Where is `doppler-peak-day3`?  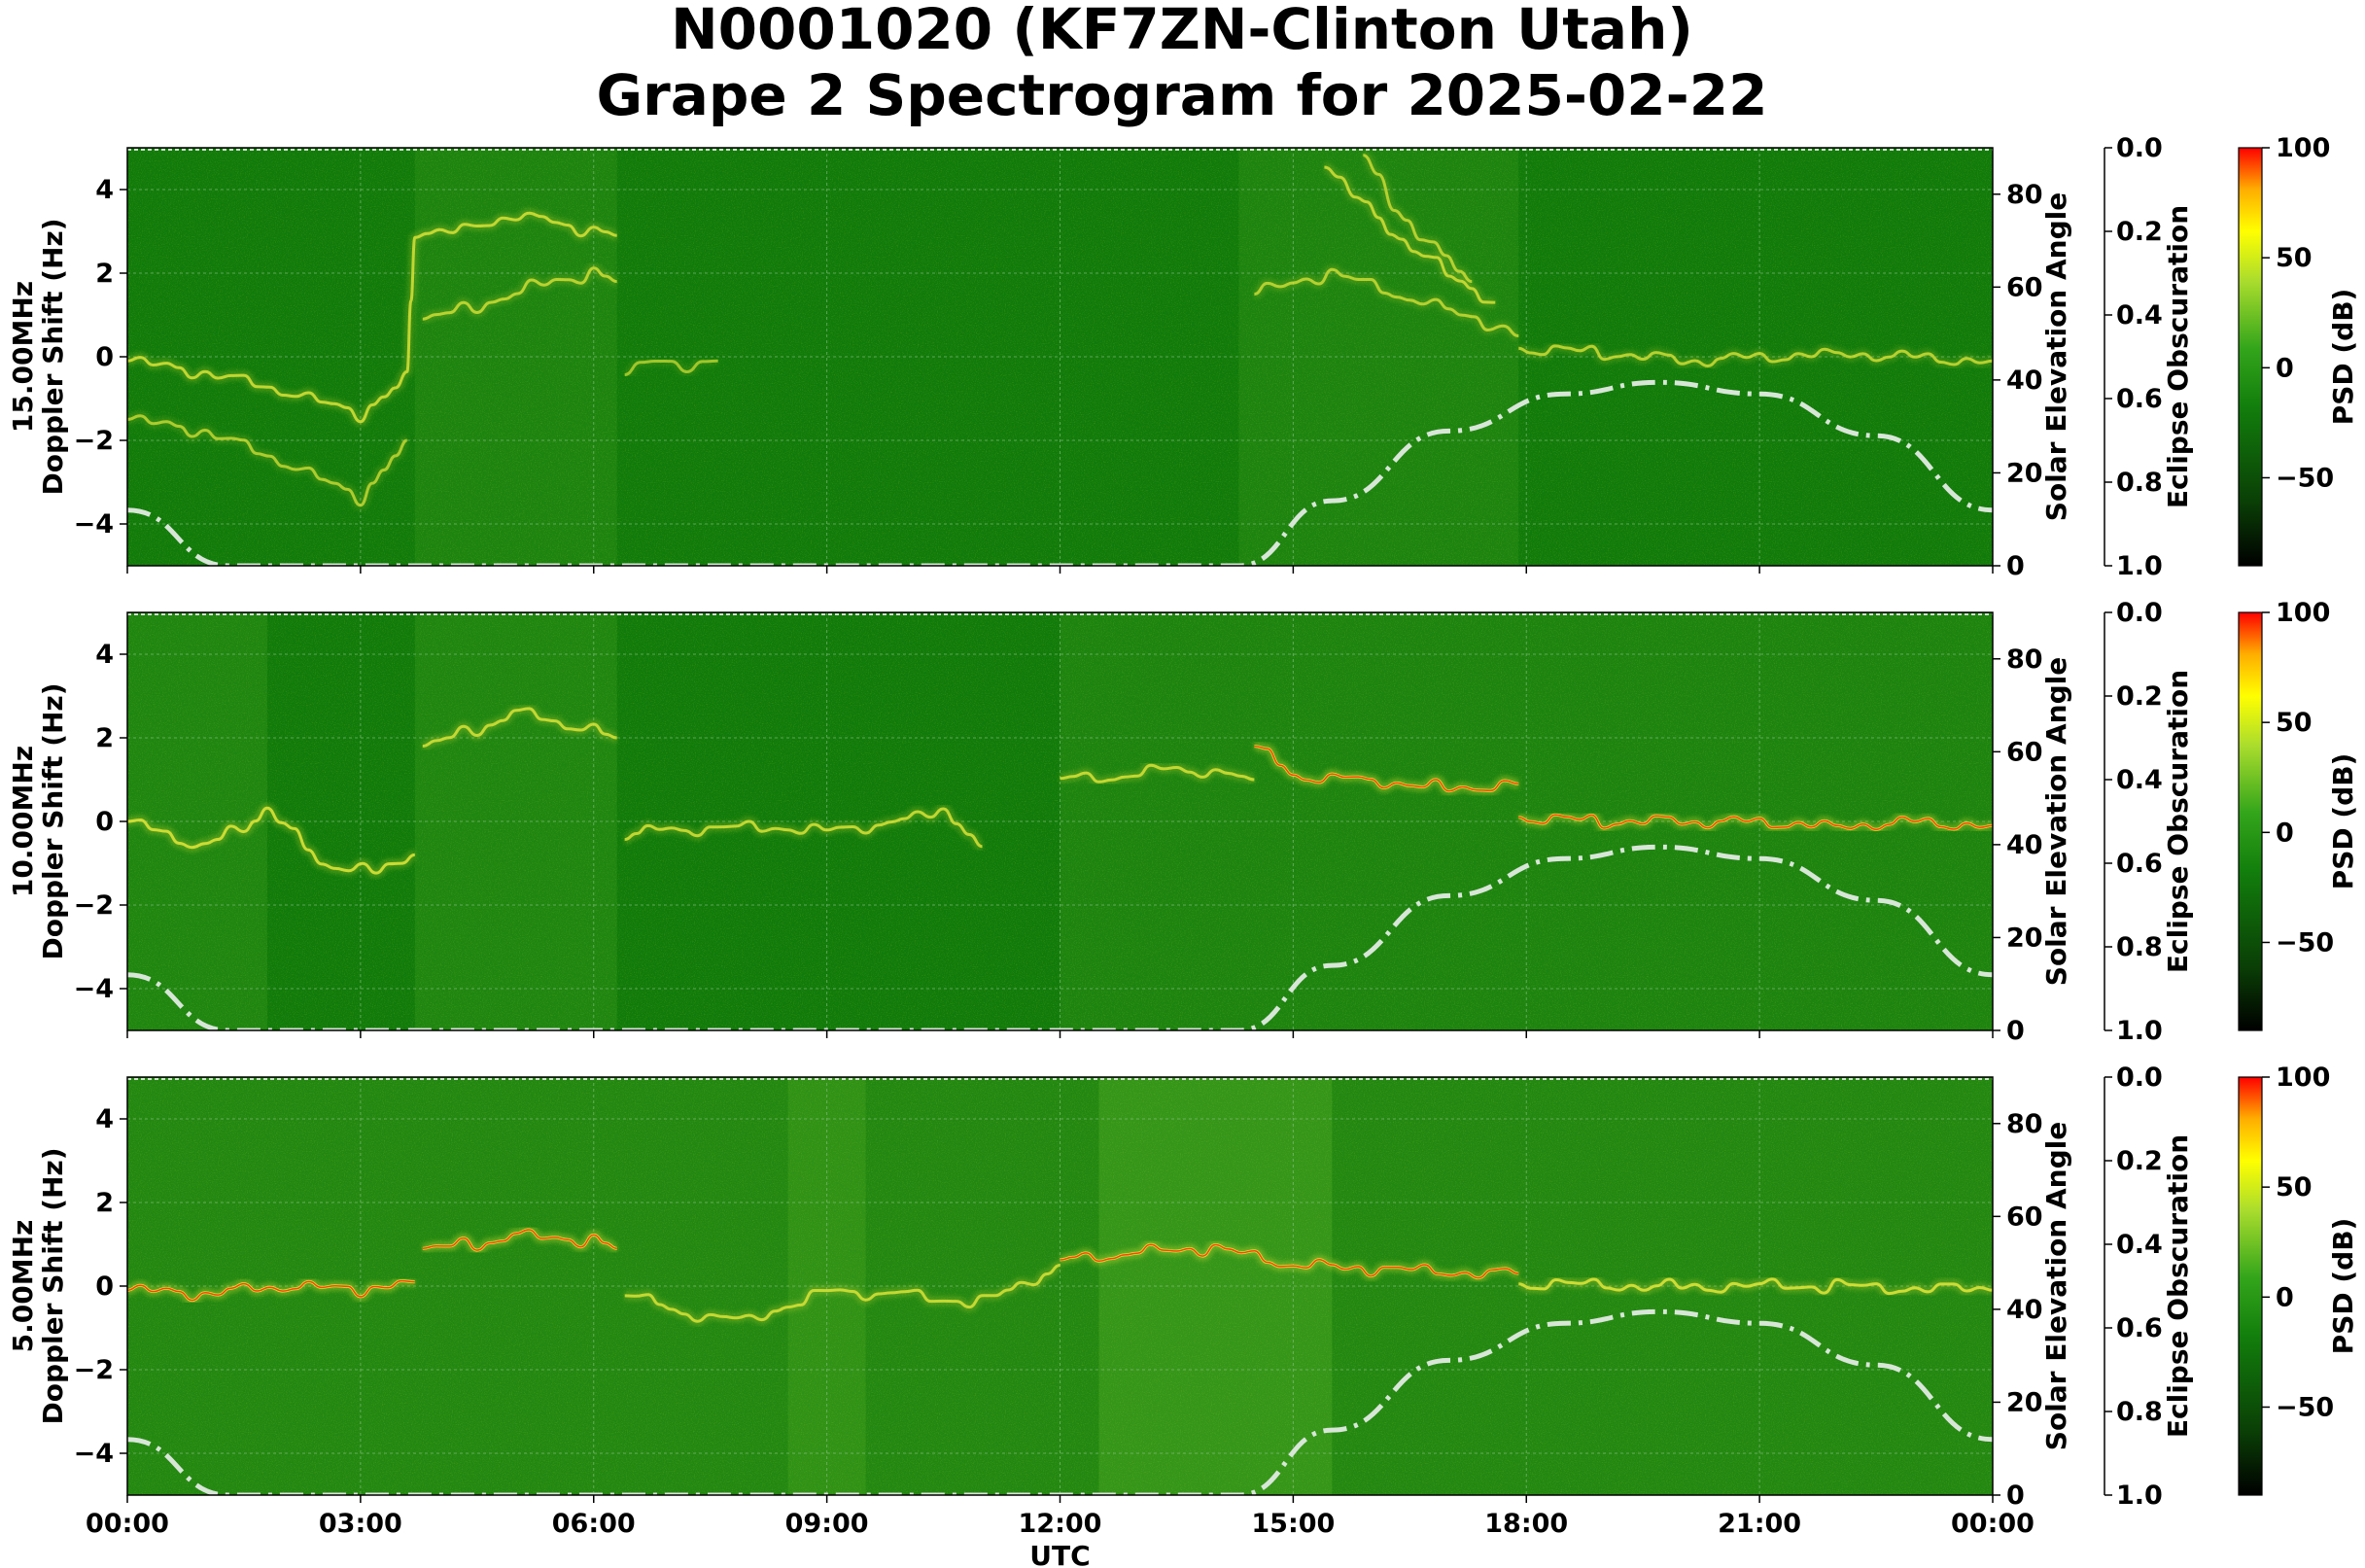 doppler-peak-day3 is located at coordinates (1386, 768).